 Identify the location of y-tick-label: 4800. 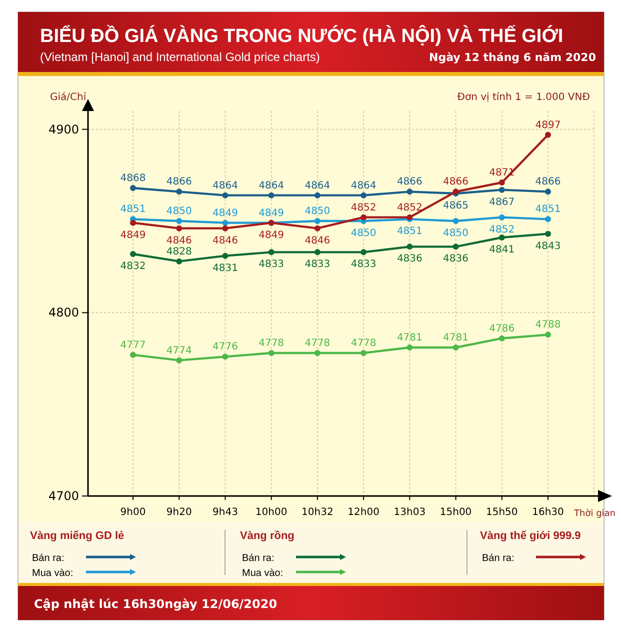
(63, 313).